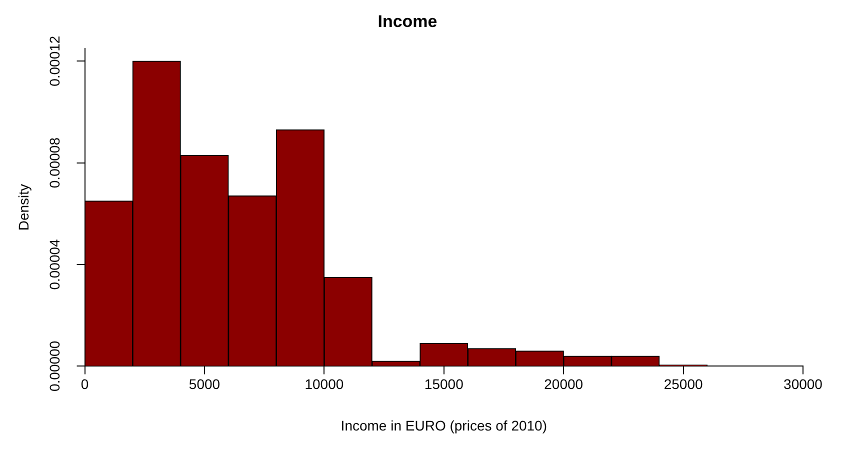 Image resolution: width=841 pixels, height=451 pixels. I want to click on y-tick-label: 0.00008, so click(54, 162).